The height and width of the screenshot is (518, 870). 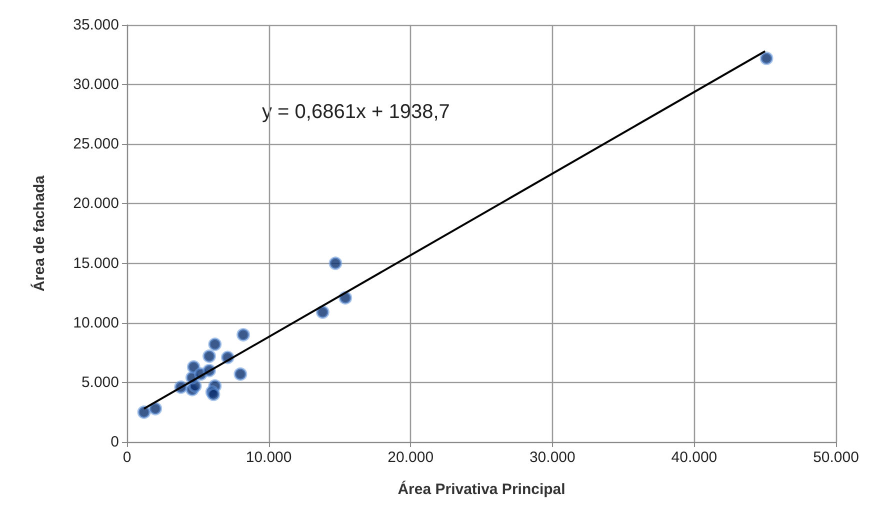 I want to click on x-tick-label: 10.000, so click(x=269, y=457).